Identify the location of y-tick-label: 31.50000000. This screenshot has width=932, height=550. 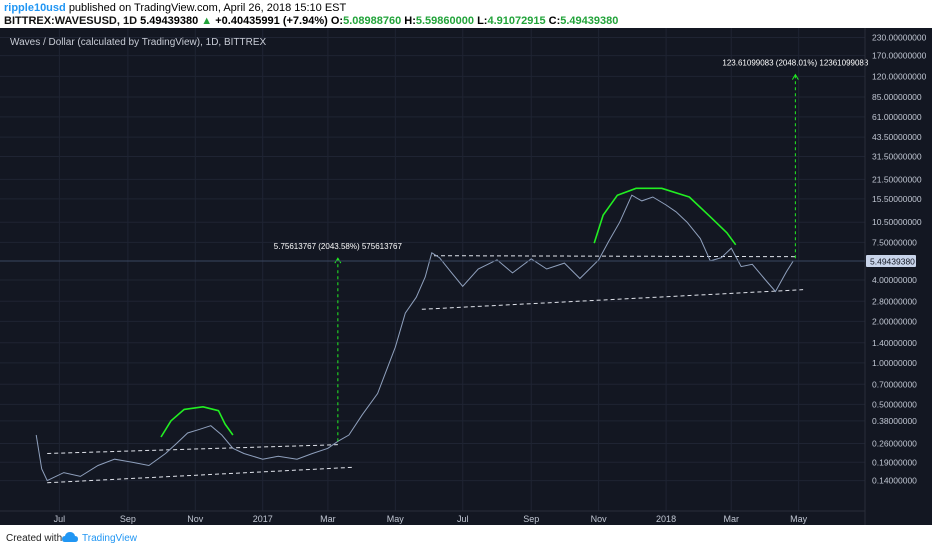
(897, 156).